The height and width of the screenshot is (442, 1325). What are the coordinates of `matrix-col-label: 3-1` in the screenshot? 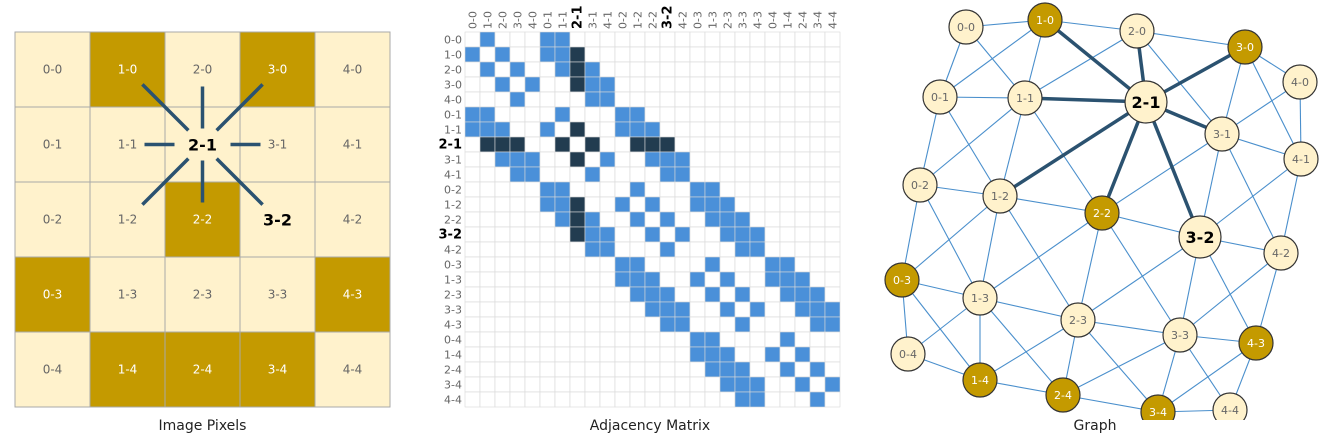 It's located at (593, 20).